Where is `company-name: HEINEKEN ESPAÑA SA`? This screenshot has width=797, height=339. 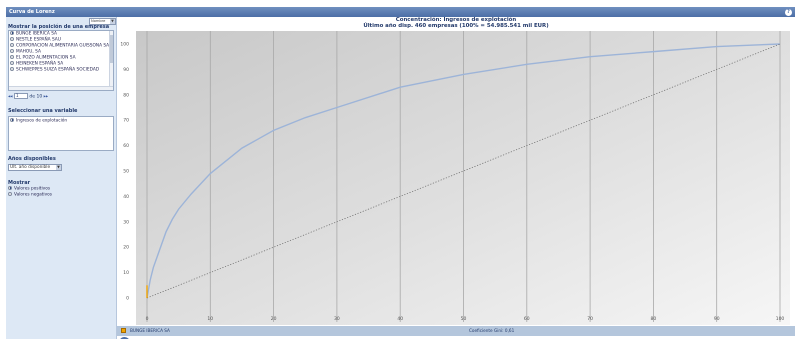
company-name: HEINEKEN ESPAÑA SA is located at coordinates (40, 64).